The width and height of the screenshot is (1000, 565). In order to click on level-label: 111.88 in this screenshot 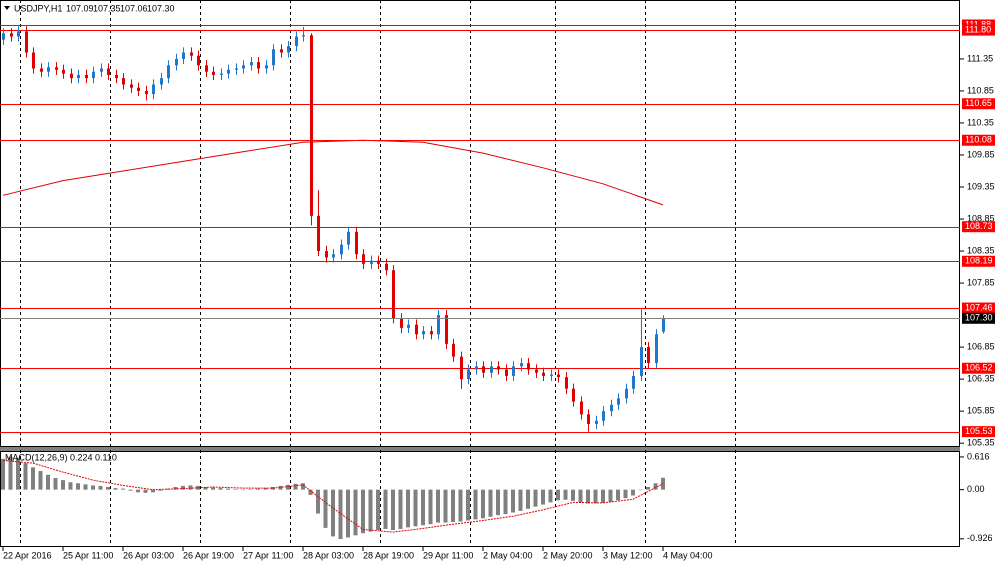, I will do `click(978, 24)`.